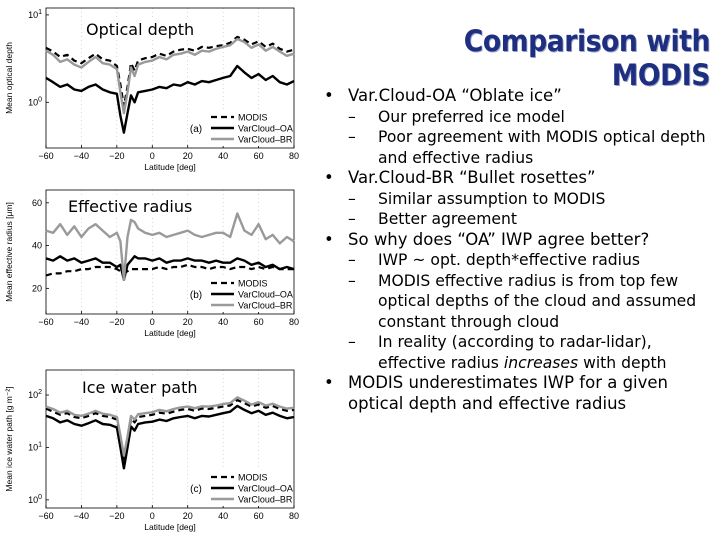  Describe the element at coordinates (492, 198) in the screenshot. I see `sub-bullet-text: Similar assumption to MODIS` at that location.